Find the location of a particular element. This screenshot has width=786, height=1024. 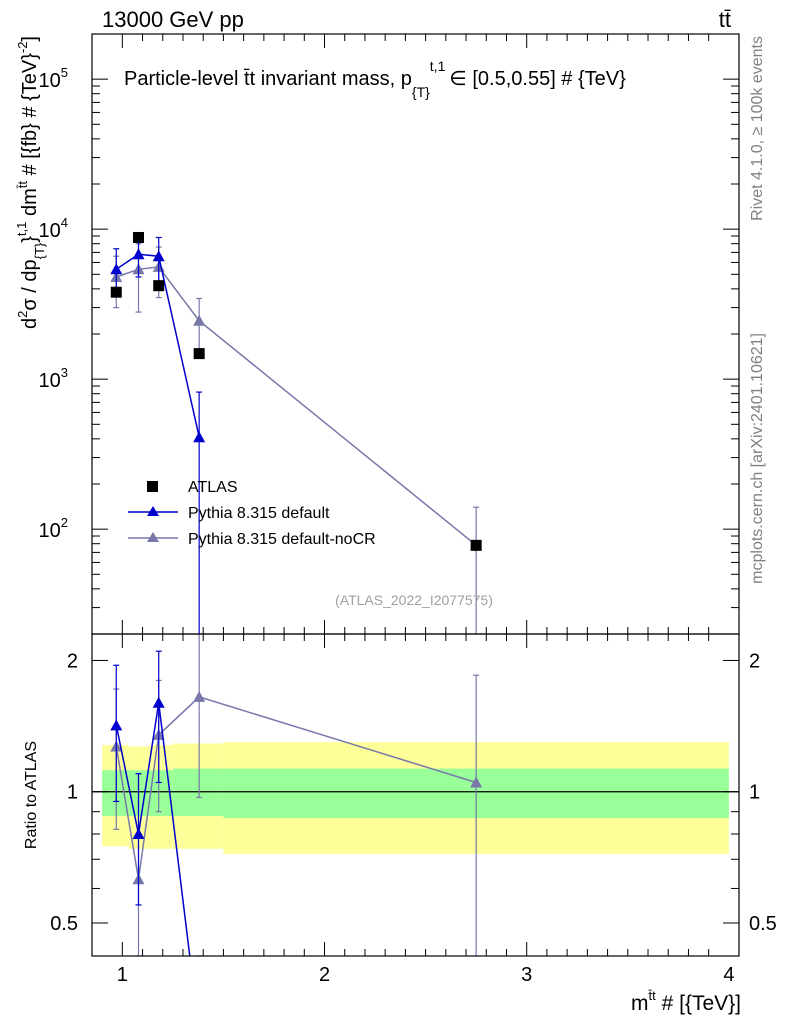

analysis-watermark: (ATLAS_2022_I2077575) is located at coordinates (414, 600).